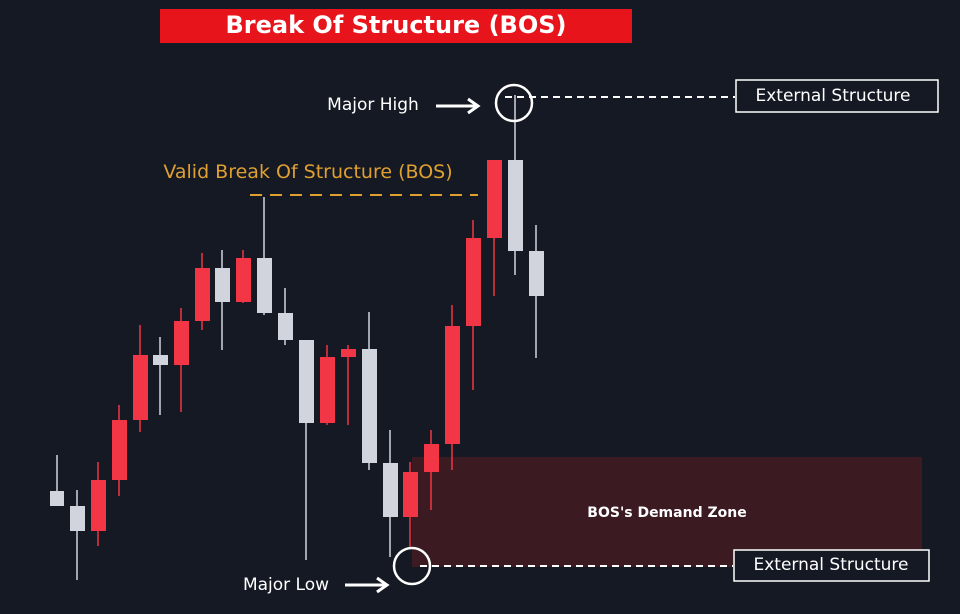 The height and width of the screenshot is (614, 960). Describe the element at coordinates (286, 585) in the screenshot. I see `major-low-label: Major Low` at that location.